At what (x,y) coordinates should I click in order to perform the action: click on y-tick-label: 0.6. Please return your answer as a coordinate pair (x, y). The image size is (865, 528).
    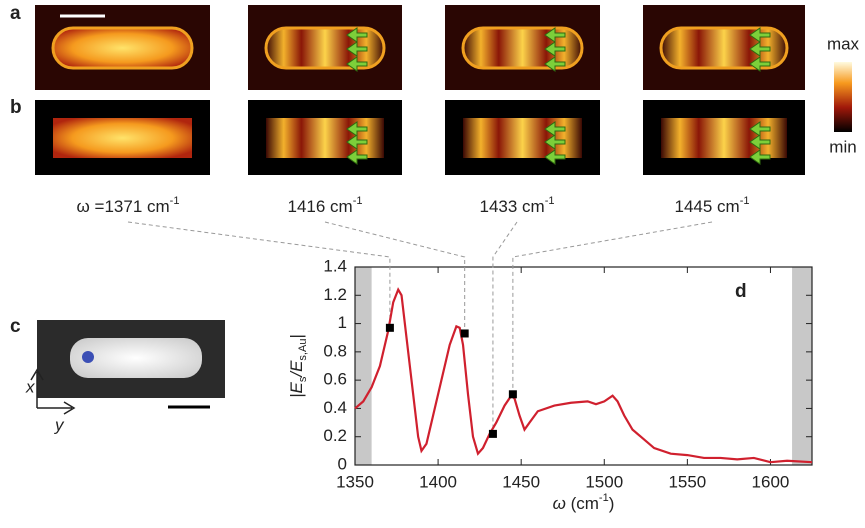
    Looking at the image, I should click on (335, 379).